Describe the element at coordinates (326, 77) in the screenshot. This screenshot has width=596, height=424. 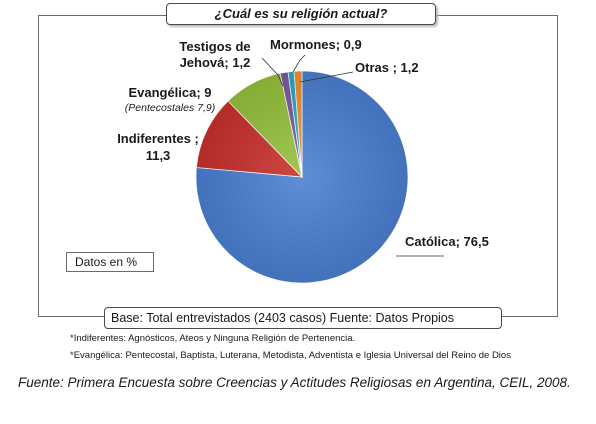
I see `leader-line-otras` at that location.